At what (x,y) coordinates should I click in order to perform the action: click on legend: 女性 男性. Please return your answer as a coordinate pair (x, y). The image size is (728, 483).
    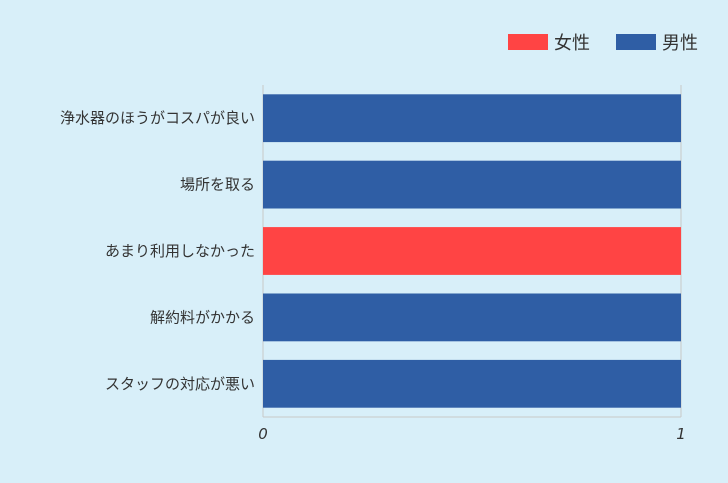
    Looking at the image, I should click on (603, 42).